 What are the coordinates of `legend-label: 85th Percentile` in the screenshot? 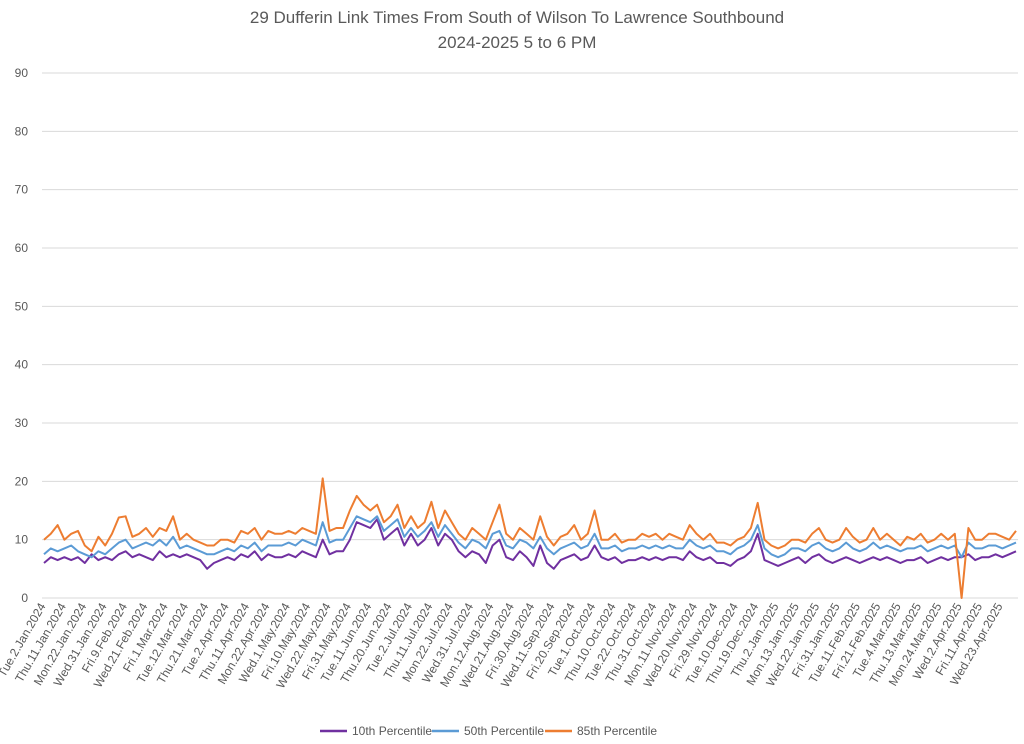 It's located at (617, 731).